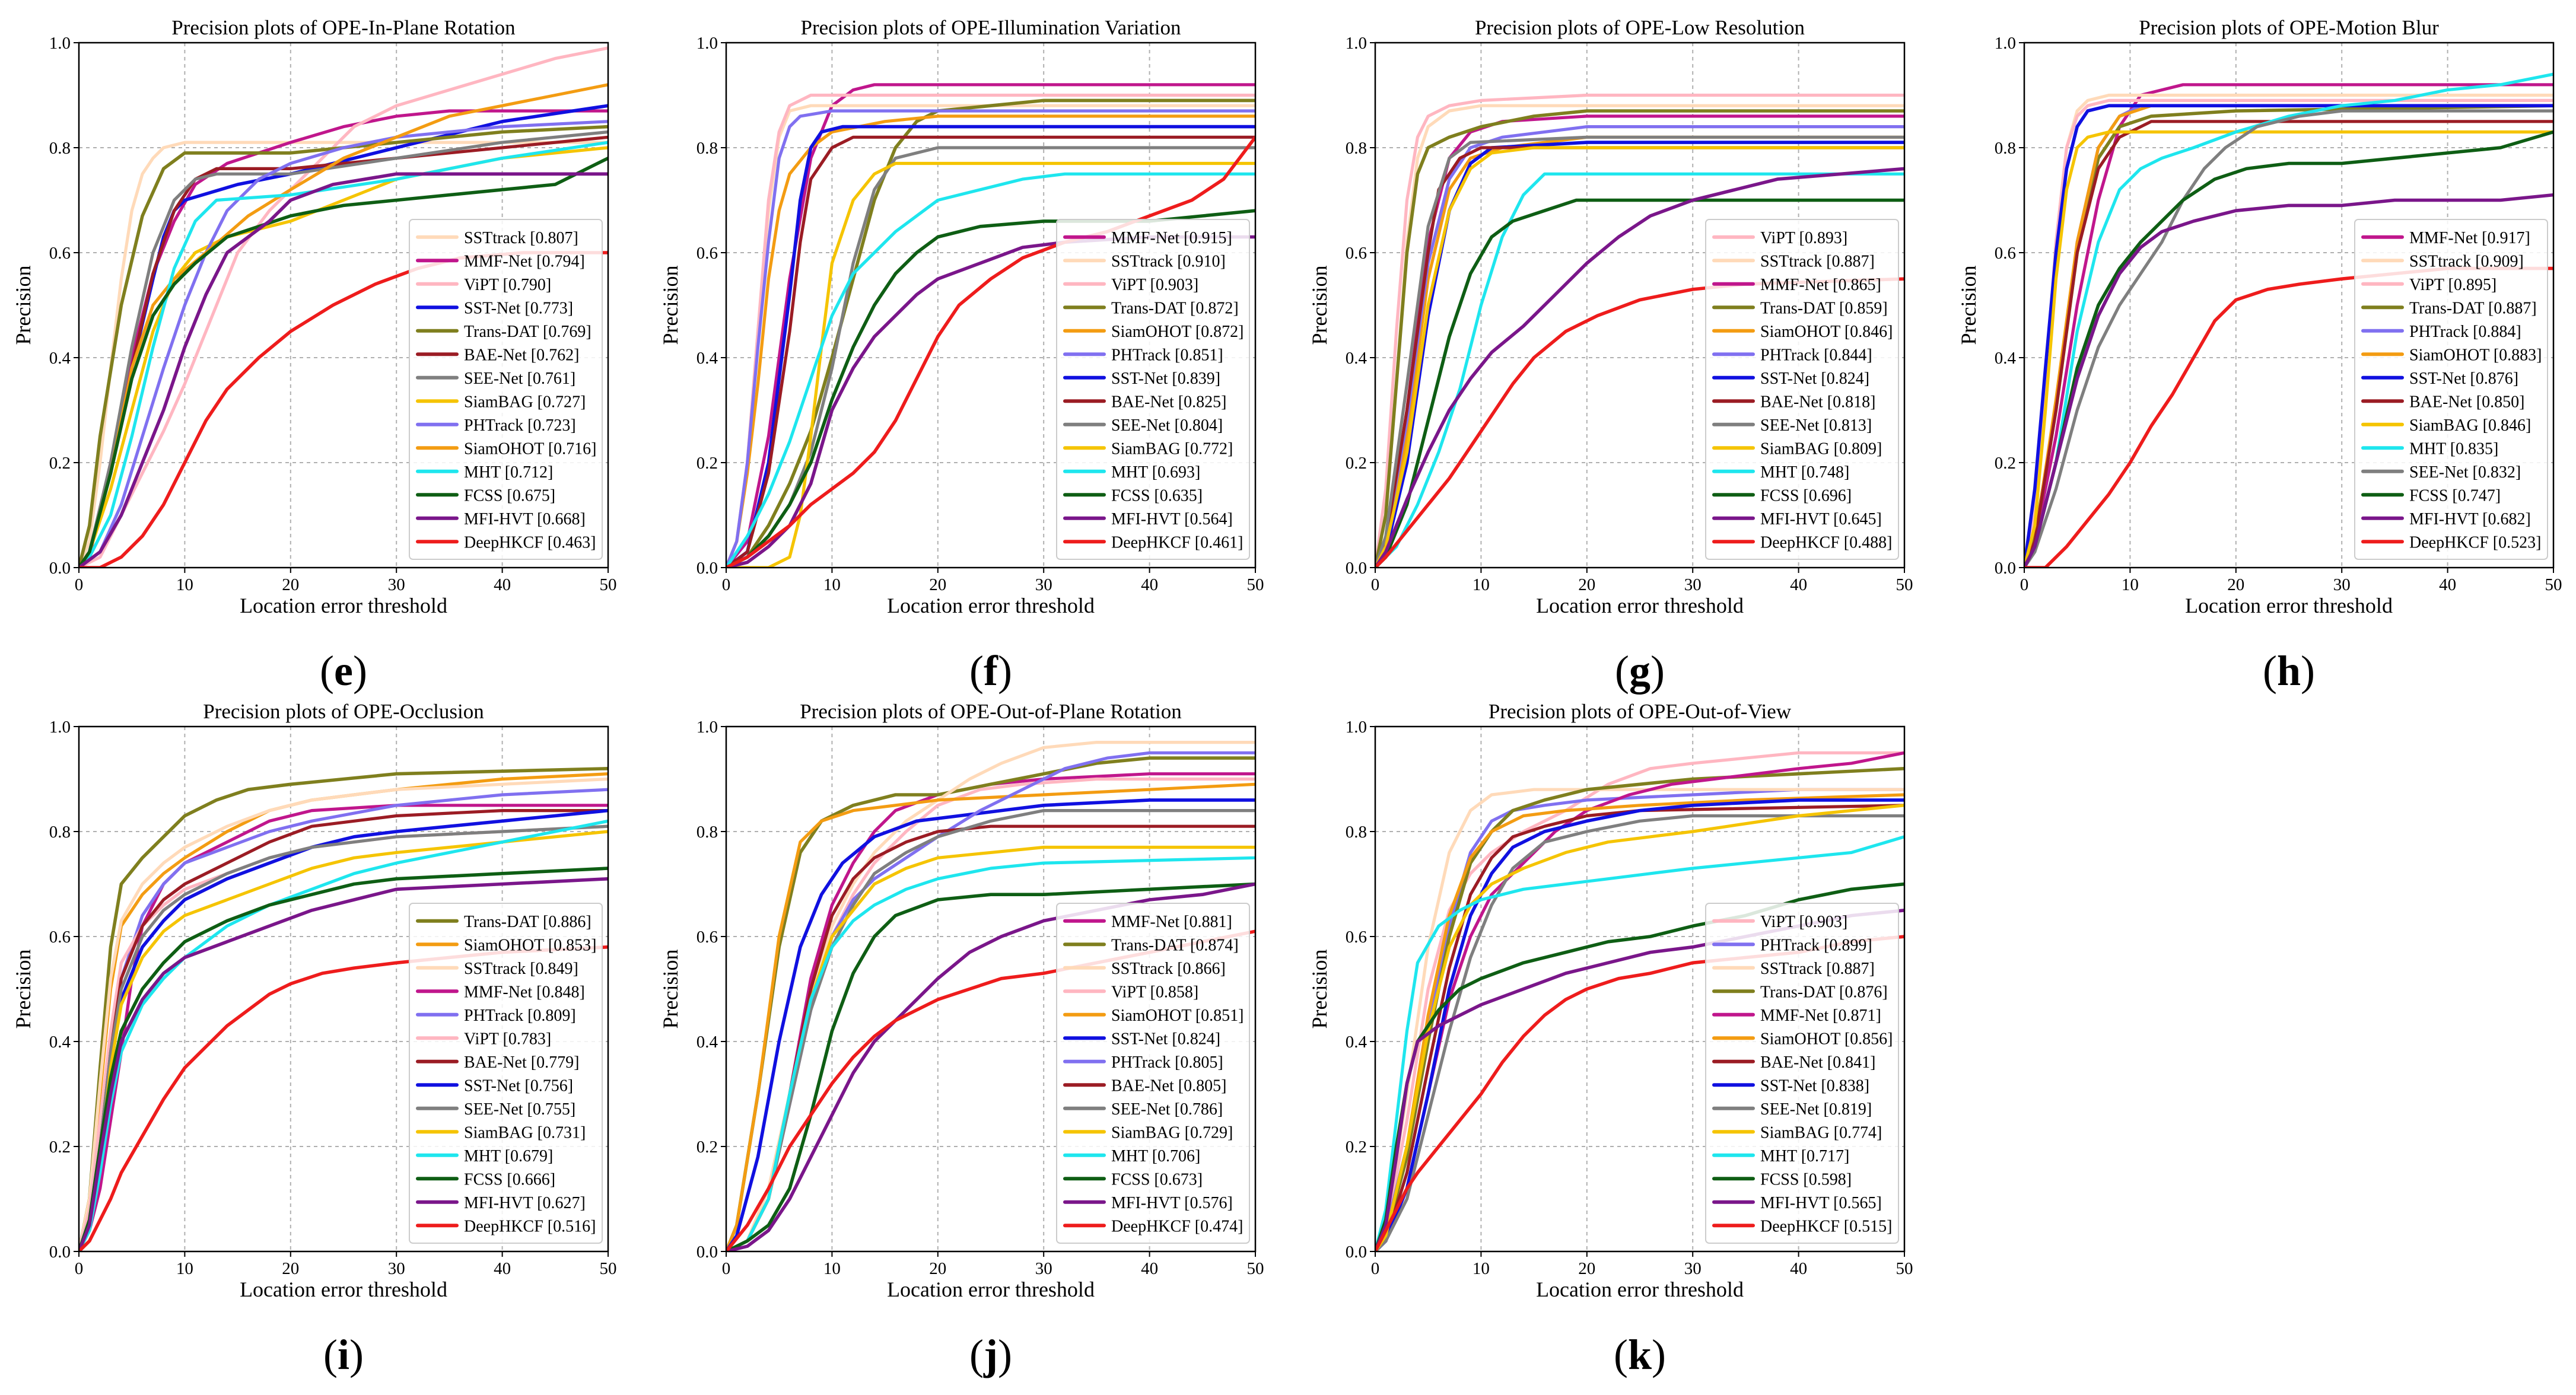  Describe the element at coordinates (2455, 495) in the screenshot. I see `legend-label: FCSS [0.747]` at that location.